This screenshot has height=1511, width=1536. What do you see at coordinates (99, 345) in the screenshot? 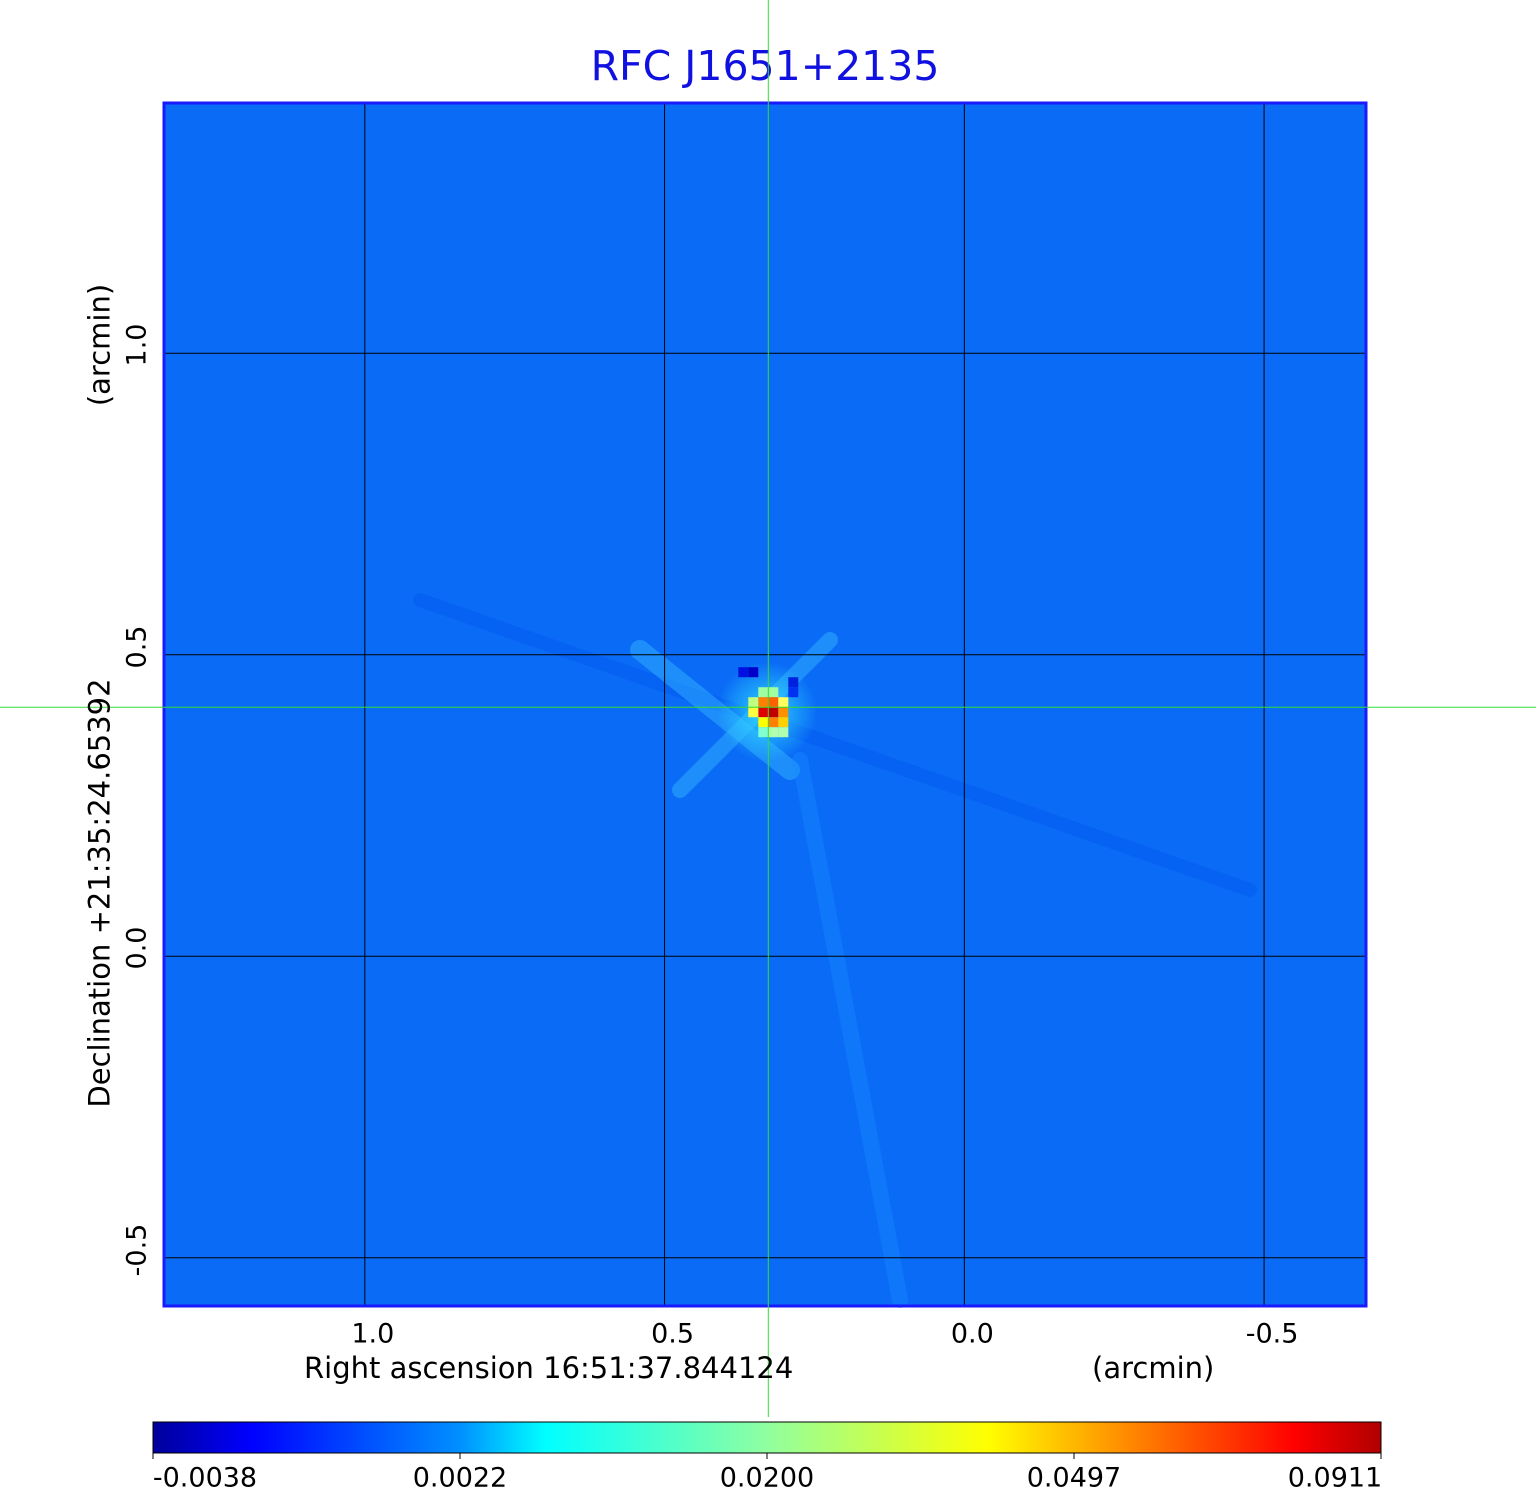
I see `y-axis-unit: (arcmin)` at bounding box center [99, 345].